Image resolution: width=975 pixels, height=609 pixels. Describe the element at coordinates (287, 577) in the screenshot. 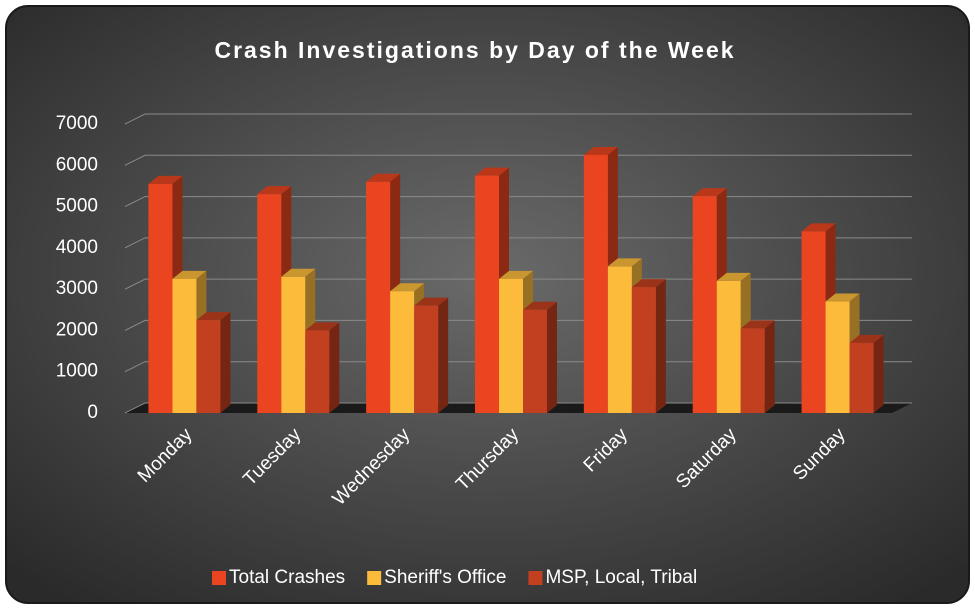

I see `legend-label: Total Crashes` at that location.